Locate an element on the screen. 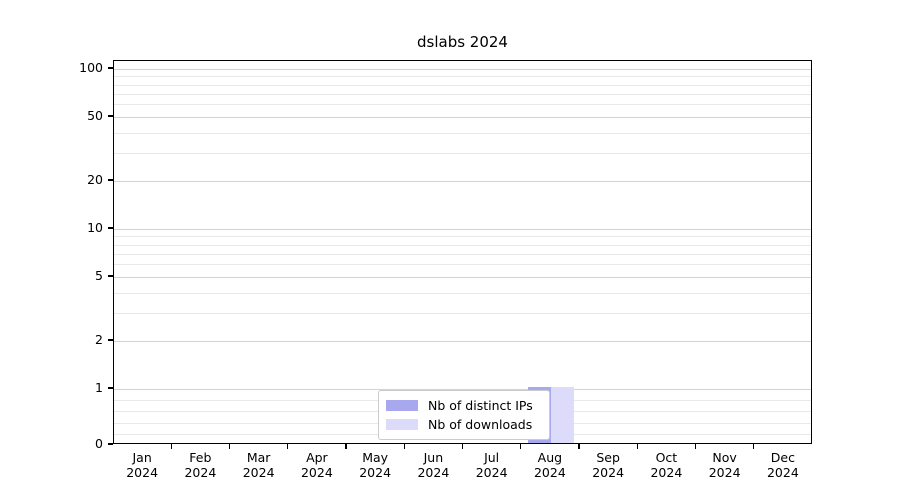  y-tick-label: 10 is located at coordinates (95, 227).